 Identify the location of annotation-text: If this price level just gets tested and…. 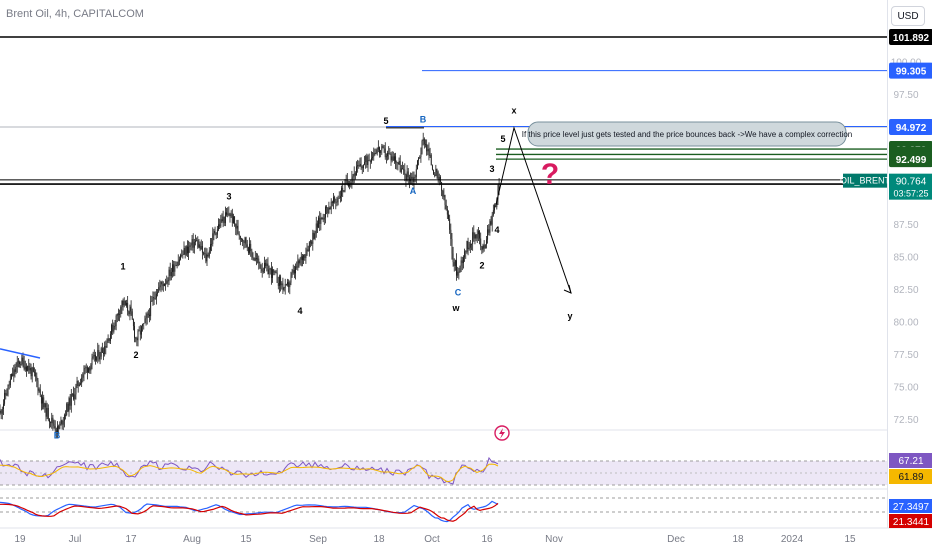
(687, 134).